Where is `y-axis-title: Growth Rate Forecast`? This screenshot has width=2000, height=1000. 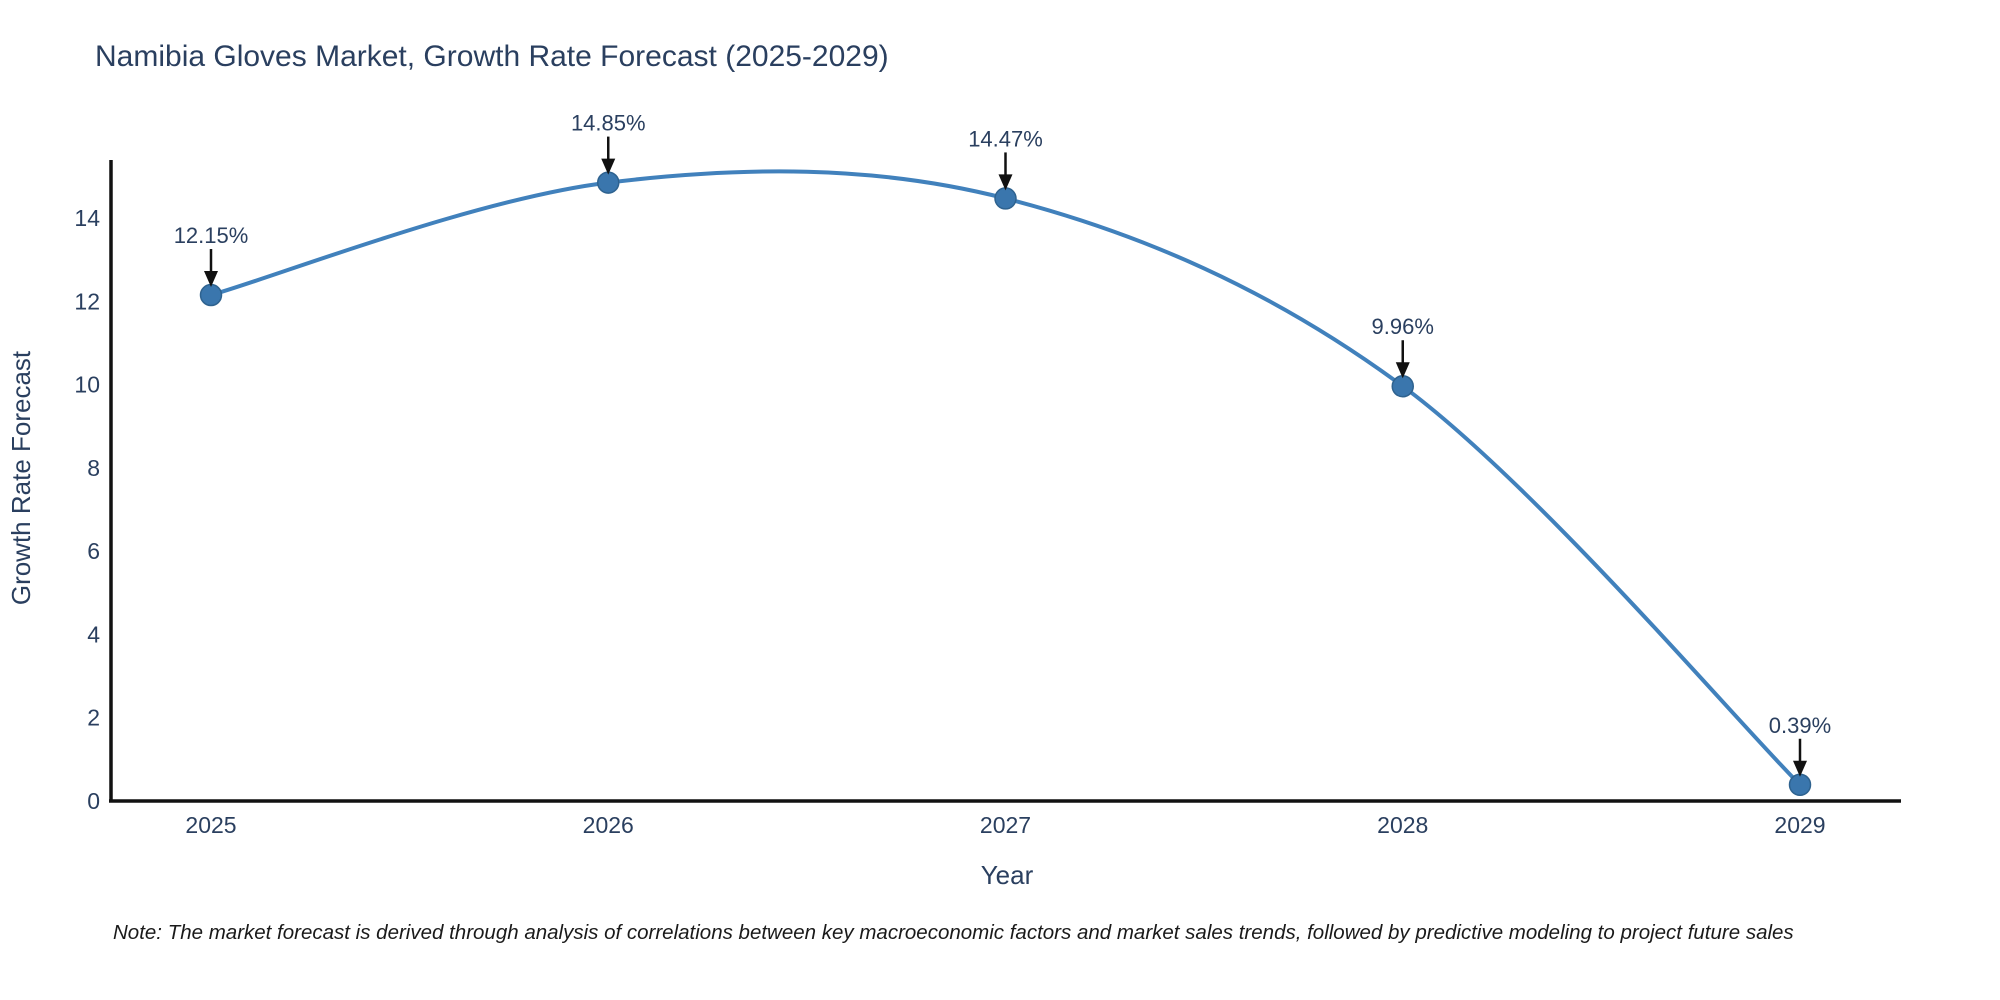
y-axis-title: Growth Rate Forecast is located at coordinates (21, 478).